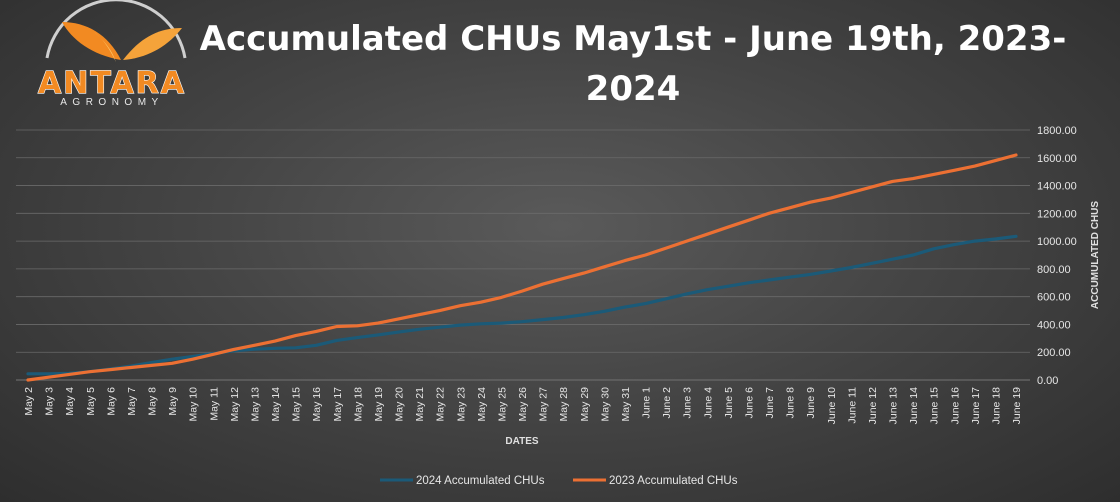 Image resolution: width=1120 pixels, height=502 pixels. What do you see at coordinates (729, 403) in the screenshot?
I see `x-tick-label: June 5` at bounding box center [729, 403].